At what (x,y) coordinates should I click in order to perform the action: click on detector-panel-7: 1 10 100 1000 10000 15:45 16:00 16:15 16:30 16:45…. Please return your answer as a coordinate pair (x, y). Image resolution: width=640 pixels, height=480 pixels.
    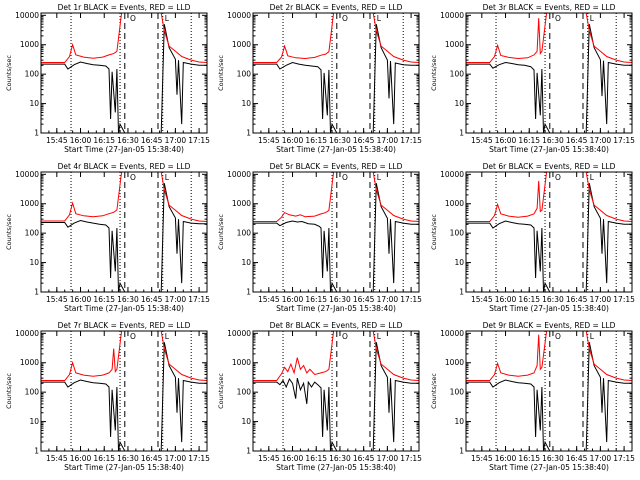
    Looking at the image, I should click on (107, 396).